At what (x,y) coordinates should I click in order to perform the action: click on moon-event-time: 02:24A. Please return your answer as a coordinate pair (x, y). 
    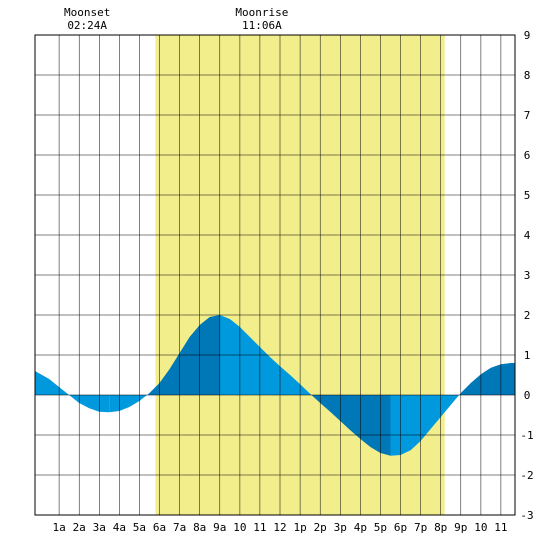
    Looking at the image, I should click on (87, 25).